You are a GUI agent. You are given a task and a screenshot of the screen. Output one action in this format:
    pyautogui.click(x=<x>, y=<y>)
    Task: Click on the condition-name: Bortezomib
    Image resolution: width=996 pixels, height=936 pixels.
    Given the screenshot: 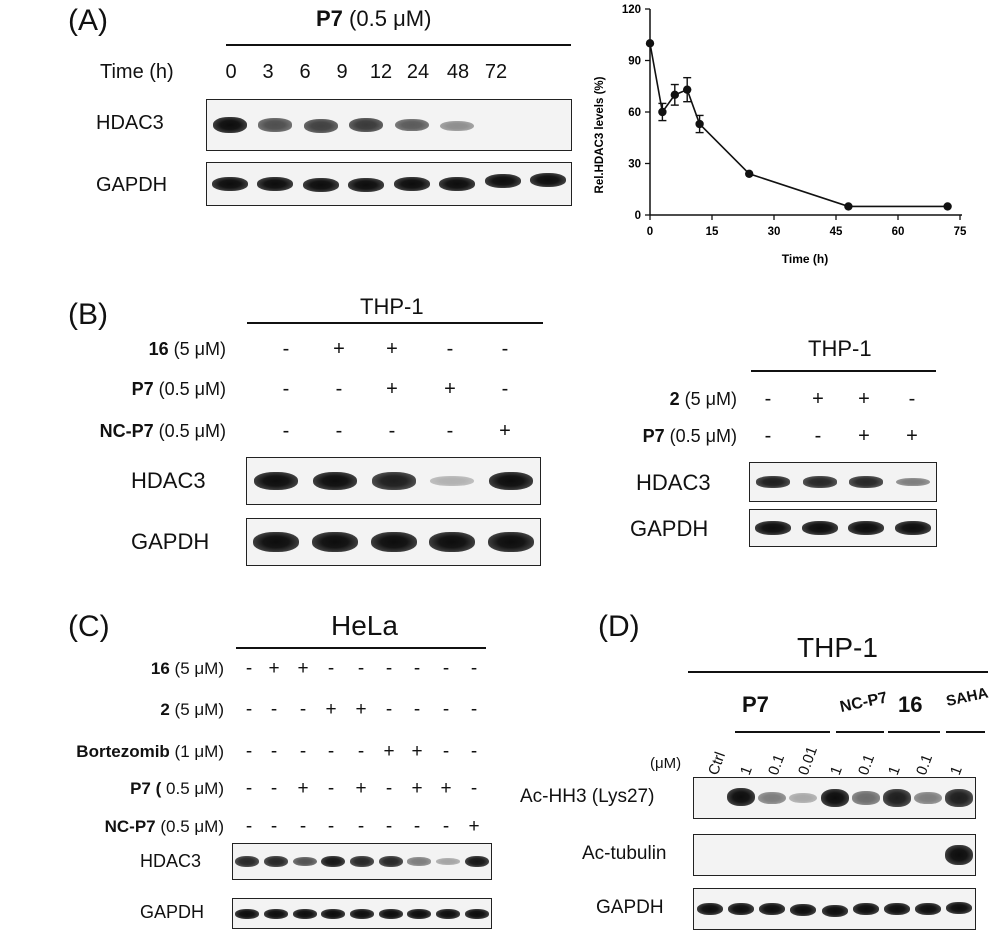 What is the action you would take?
    pyautogui.click(x=123, y=751)
    